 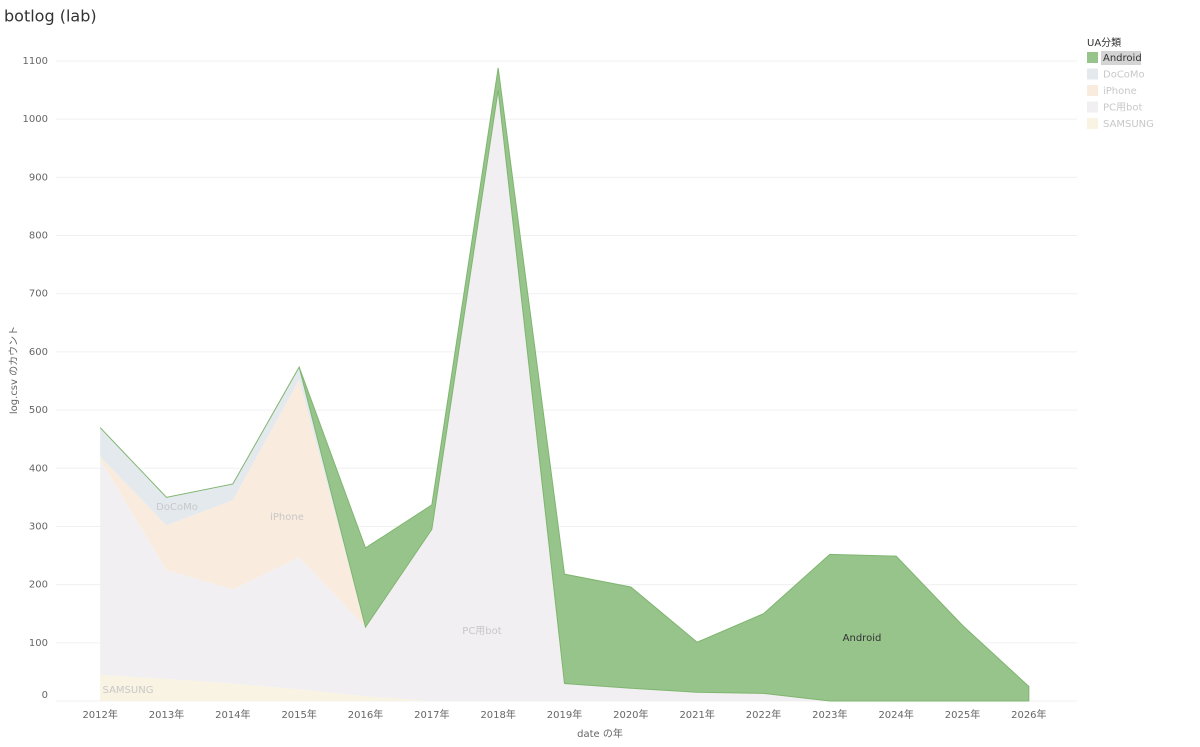 What do you see at coordinates (600, 733) in the screenshot?
I see `x-axis-label: date の年` at bounding box center [600, 733].